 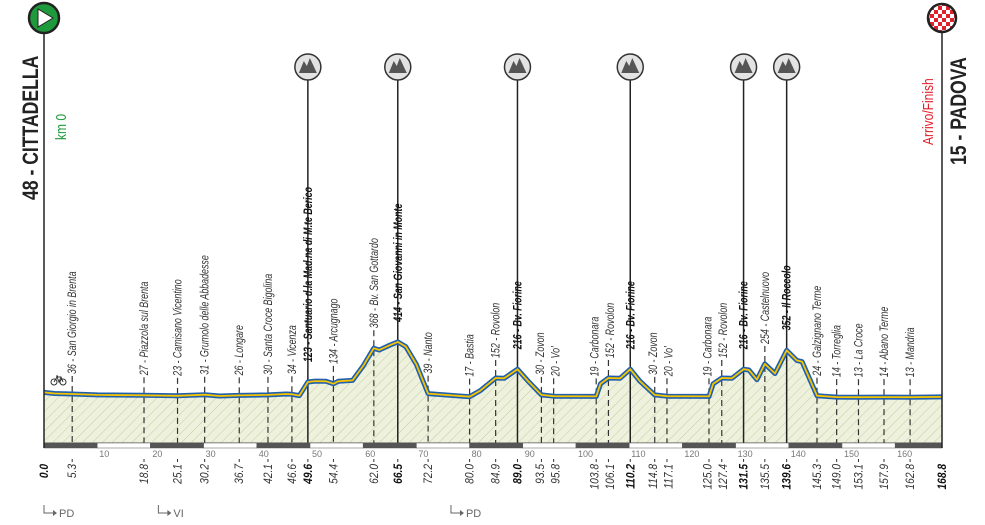 What do you see at coordinates (268, 474) in the screenshot?
I see `waypoint-km-label: 42.1` at bounding box center [268, 474].